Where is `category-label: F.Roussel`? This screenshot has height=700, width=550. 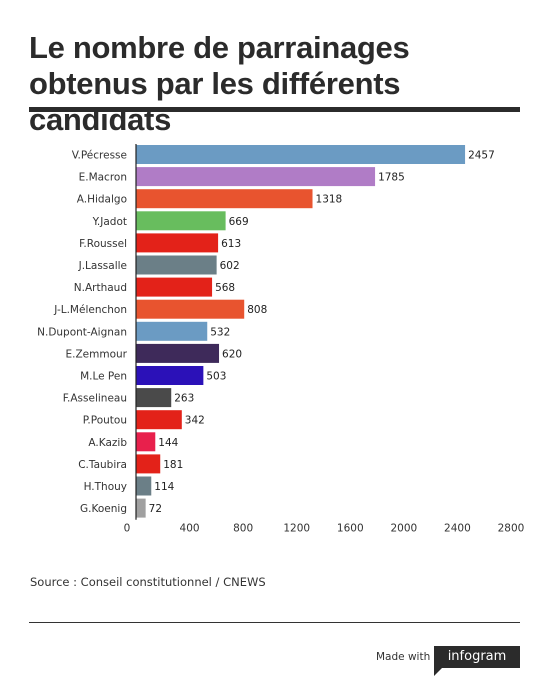 category-label: F.Roussel is located at coordinates (103, 244).